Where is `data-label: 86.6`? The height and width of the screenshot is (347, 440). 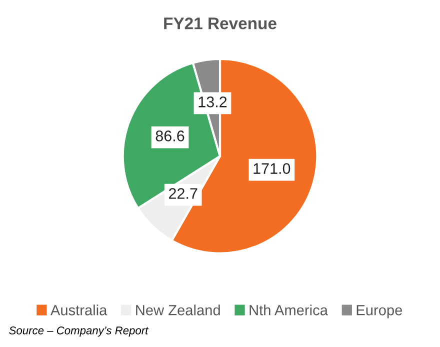
data-label: 86.6 is located at coordinates (170, 136).